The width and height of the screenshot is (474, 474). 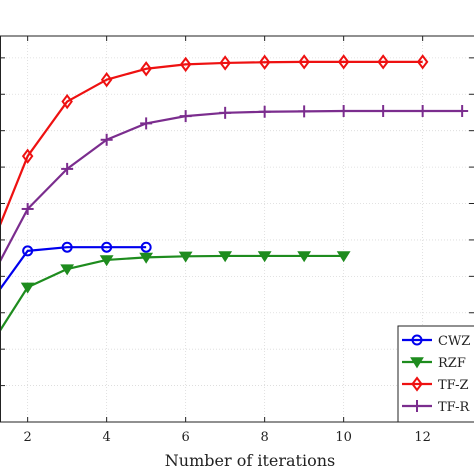 I want to click on x-tick-label: 8, so click(x=265, y=437).